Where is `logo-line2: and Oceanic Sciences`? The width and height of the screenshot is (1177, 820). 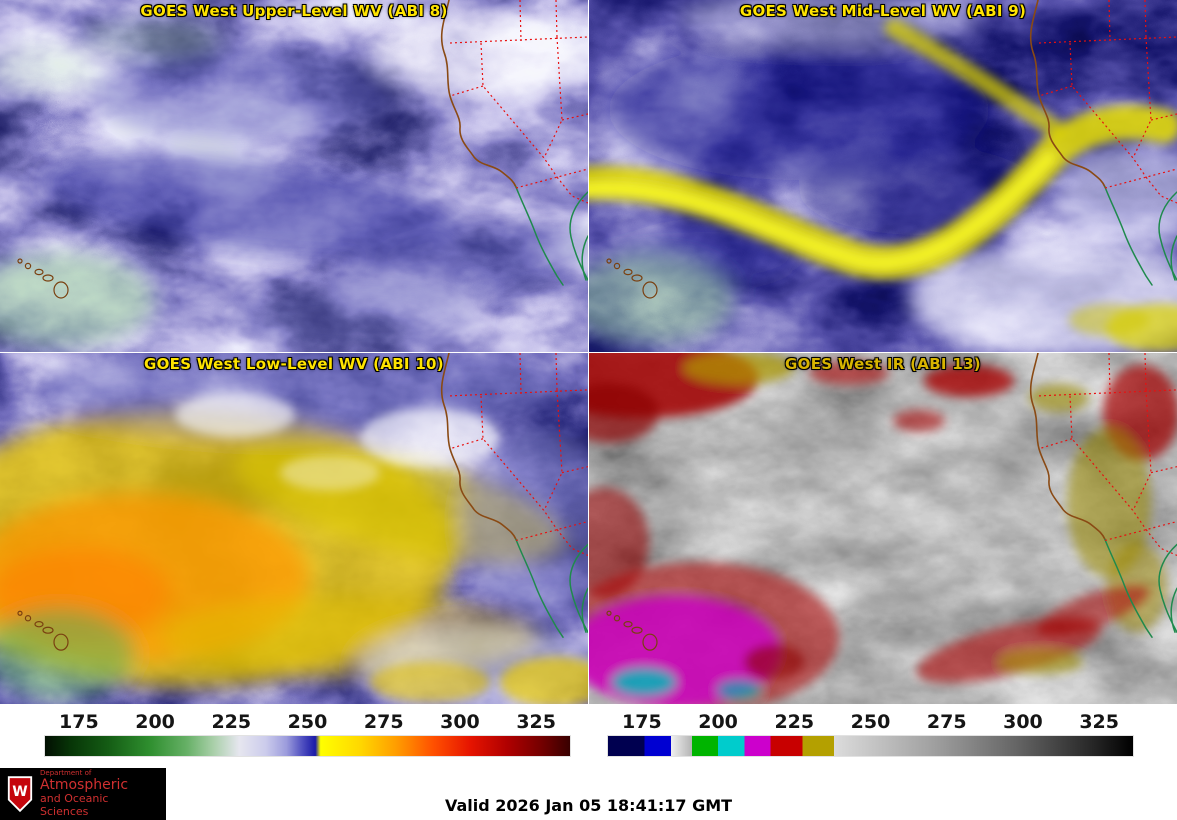 logo-line2: and Oceanic Sciences is located at coordinates (74, 805).